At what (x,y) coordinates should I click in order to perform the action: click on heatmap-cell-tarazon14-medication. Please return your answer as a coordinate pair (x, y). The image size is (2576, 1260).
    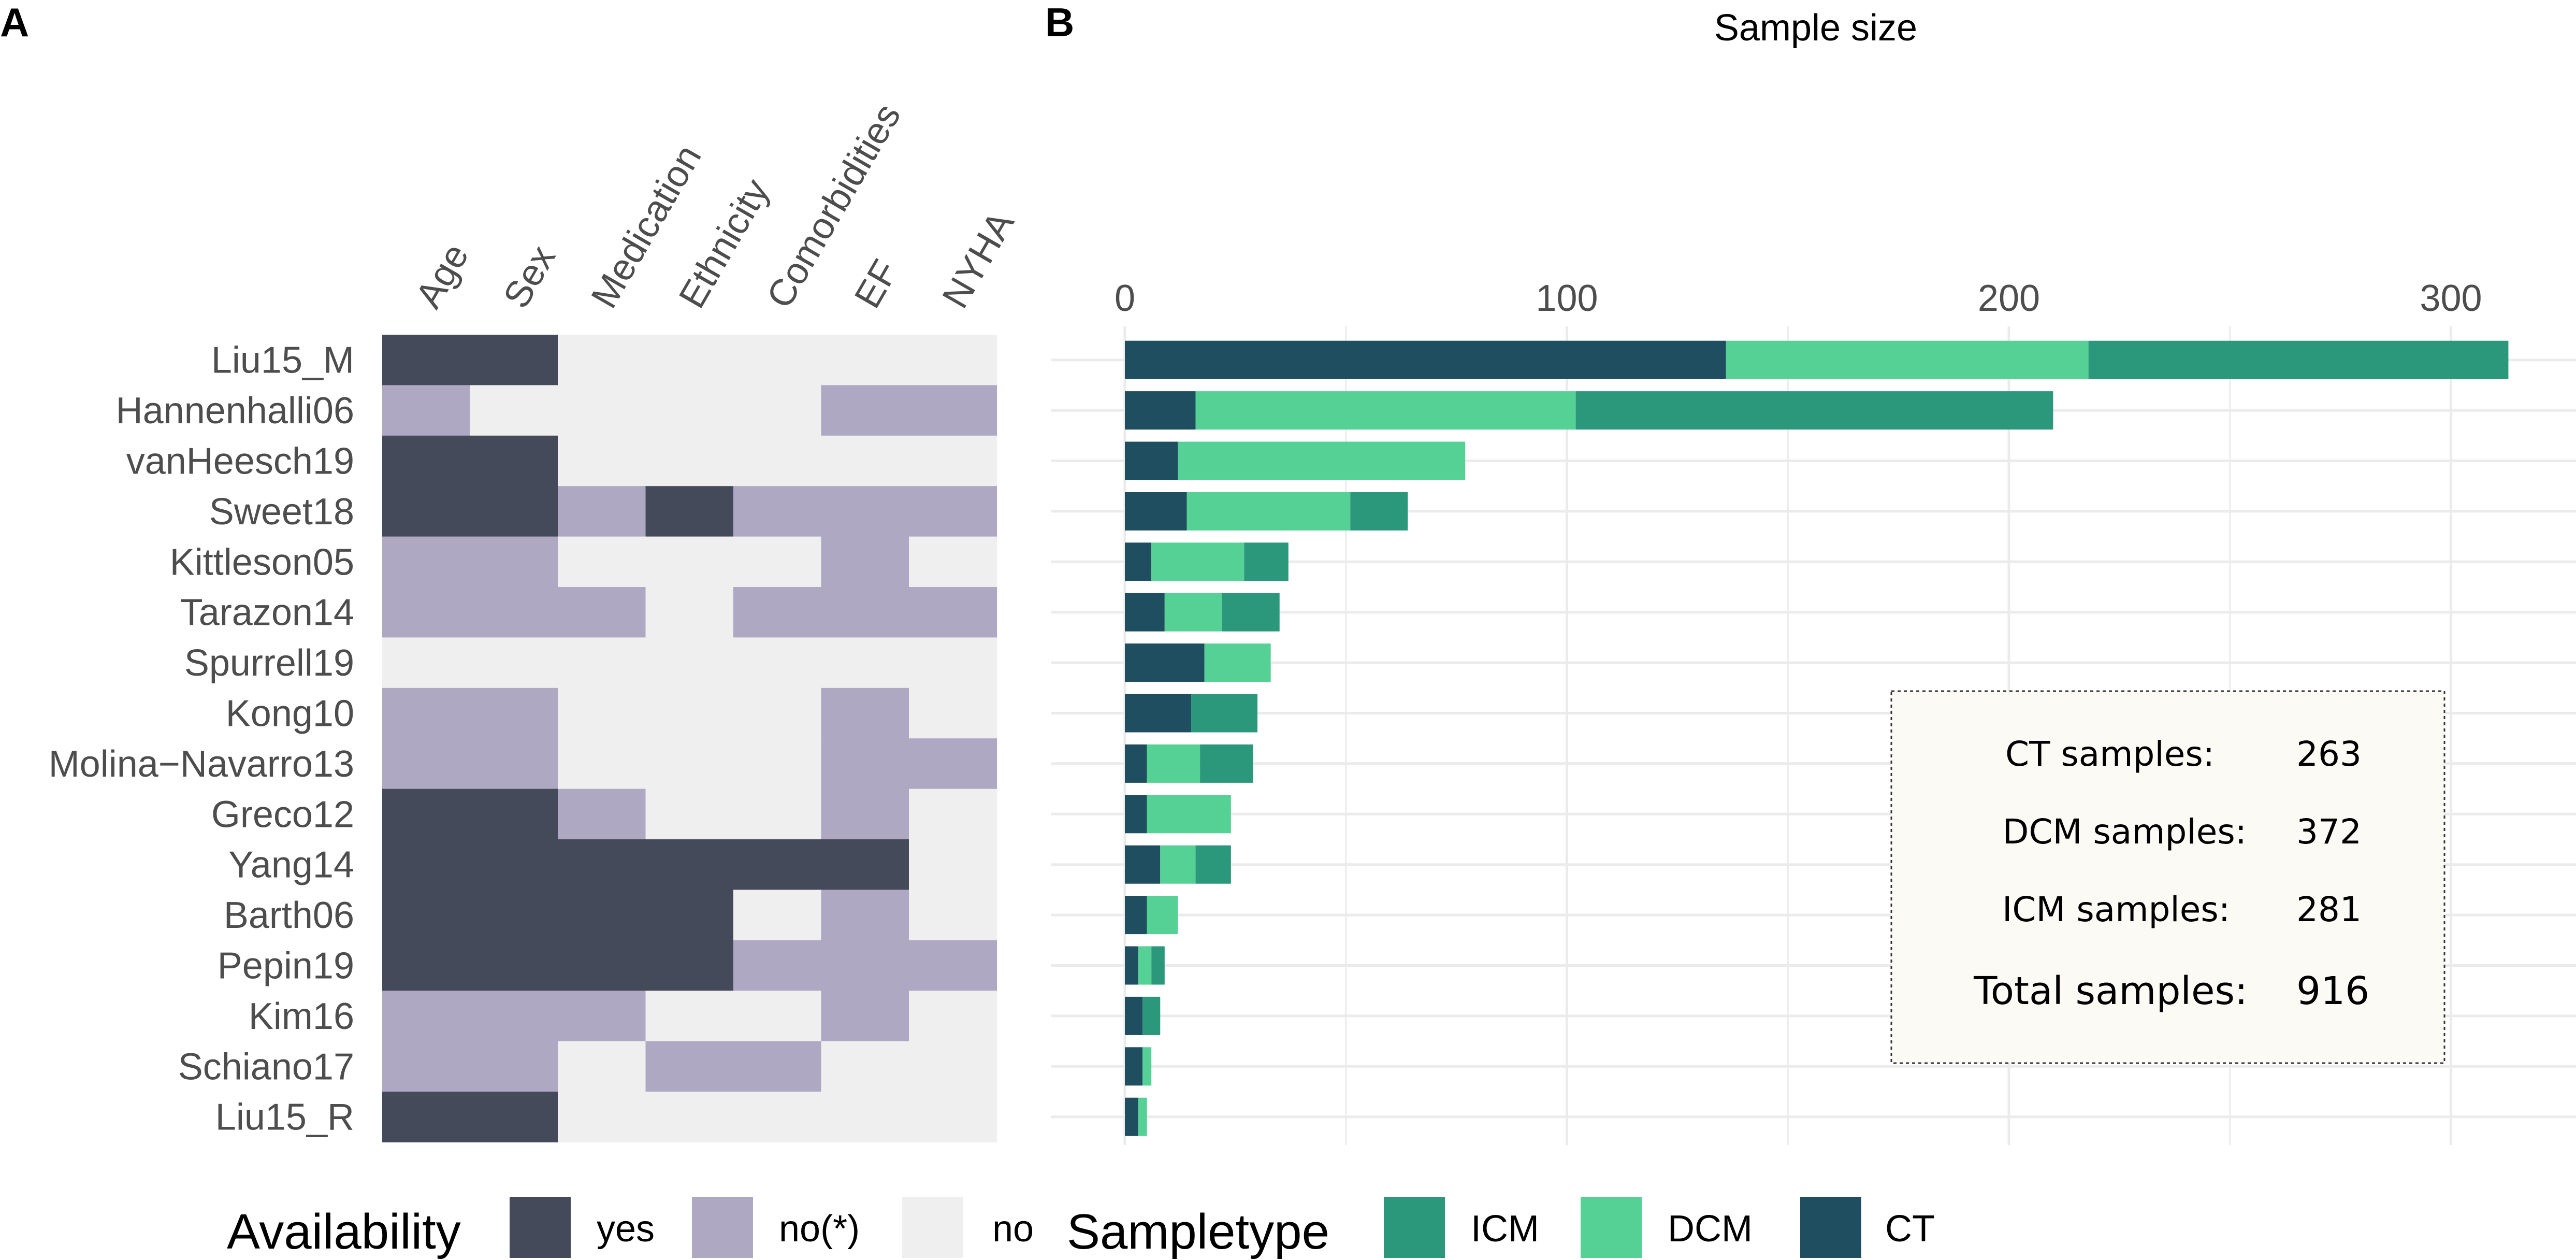
    Looking at the image, I should click on (602, 612).